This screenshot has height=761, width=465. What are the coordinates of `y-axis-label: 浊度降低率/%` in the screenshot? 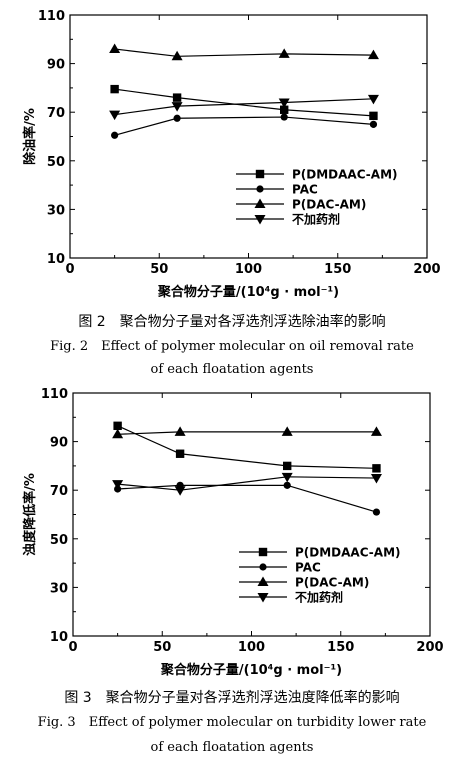 It's located at (30, 514).